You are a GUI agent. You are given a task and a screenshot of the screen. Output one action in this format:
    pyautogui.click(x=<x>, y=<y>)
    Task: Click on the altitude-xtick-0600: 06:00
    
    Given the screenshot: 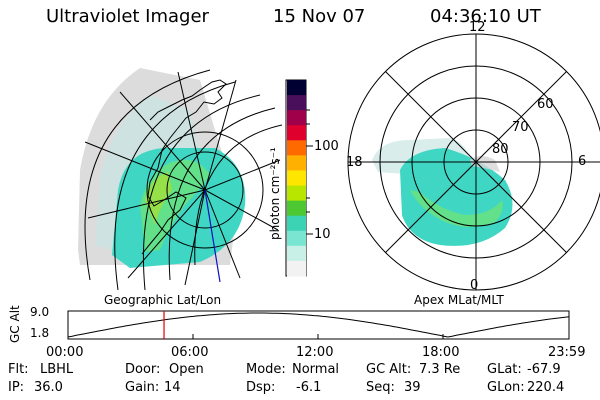 What is the action you would take?
    pyautogui.click(x=190, y=352)
    